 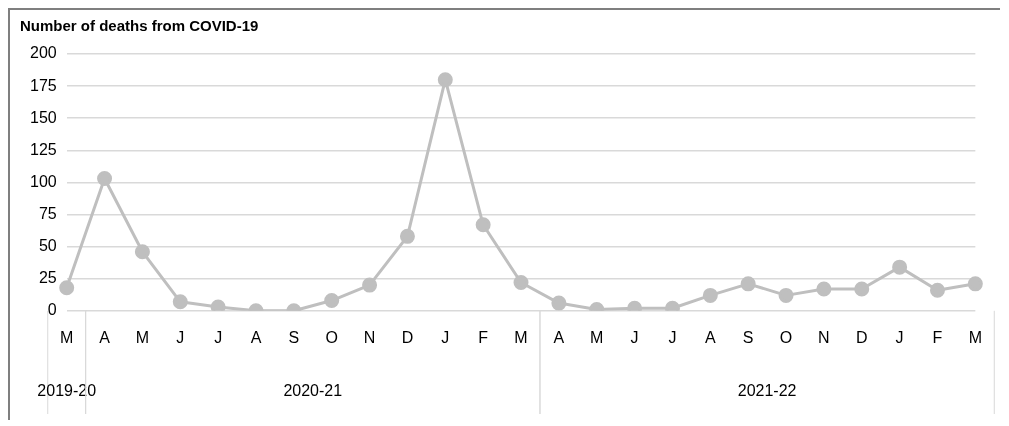 What do you see at coordinates (43, 53) in the screenshot?
I see `y-tick-label: 200` at bounding box center [43, 53].